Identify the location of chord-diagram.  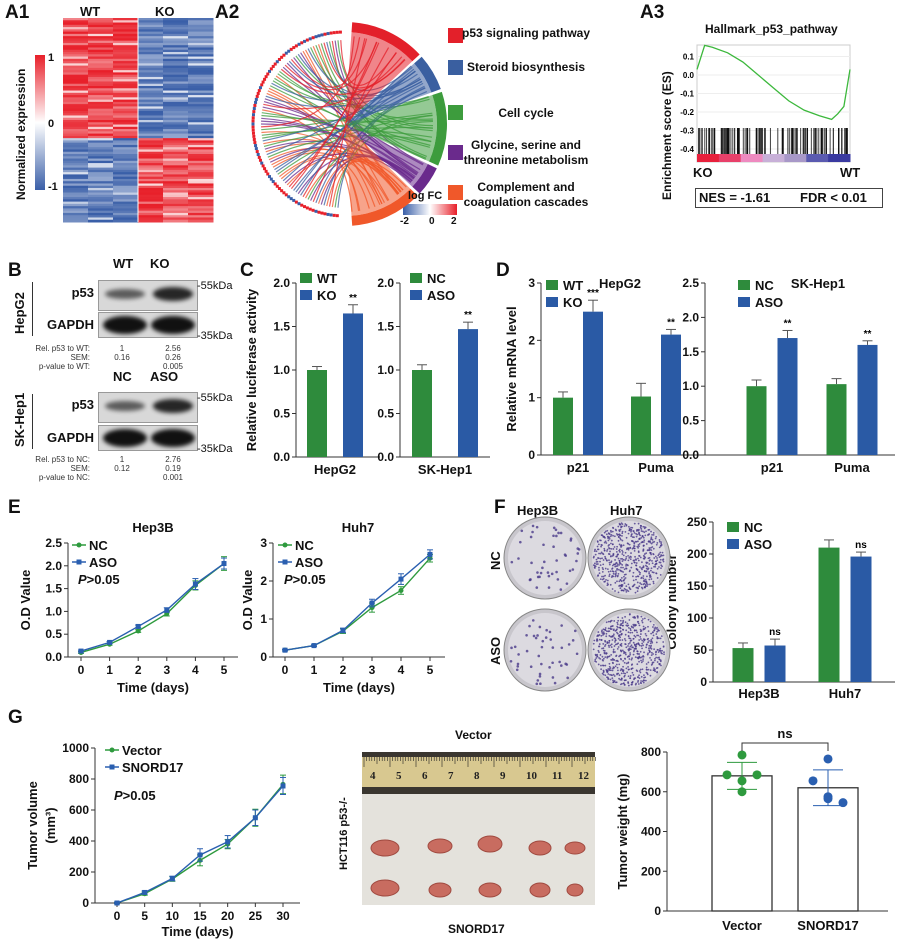
(349, 124).